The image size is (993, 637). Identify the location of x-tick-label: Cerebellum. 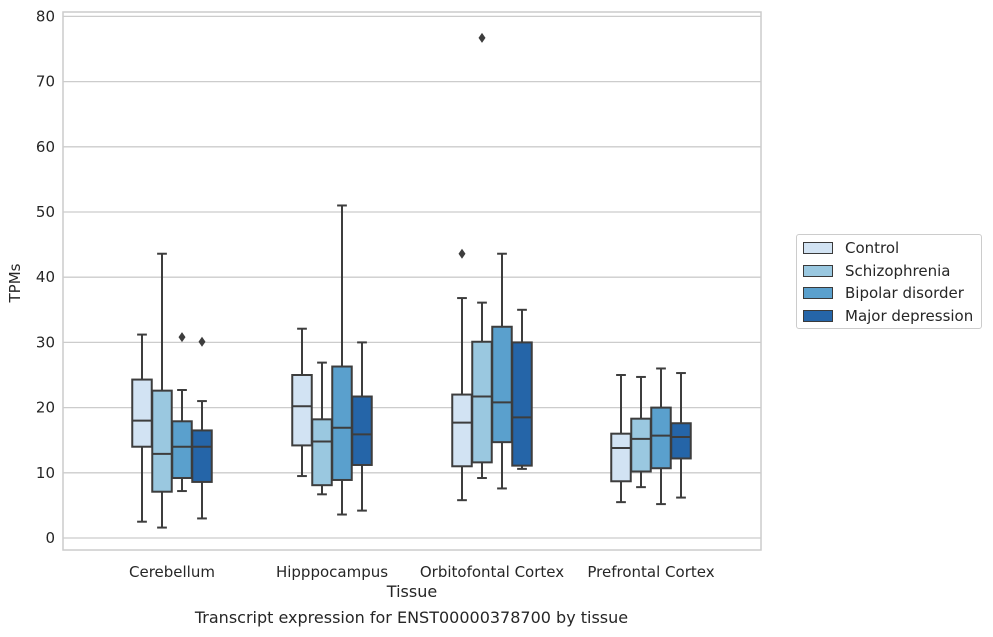
(172, 572).